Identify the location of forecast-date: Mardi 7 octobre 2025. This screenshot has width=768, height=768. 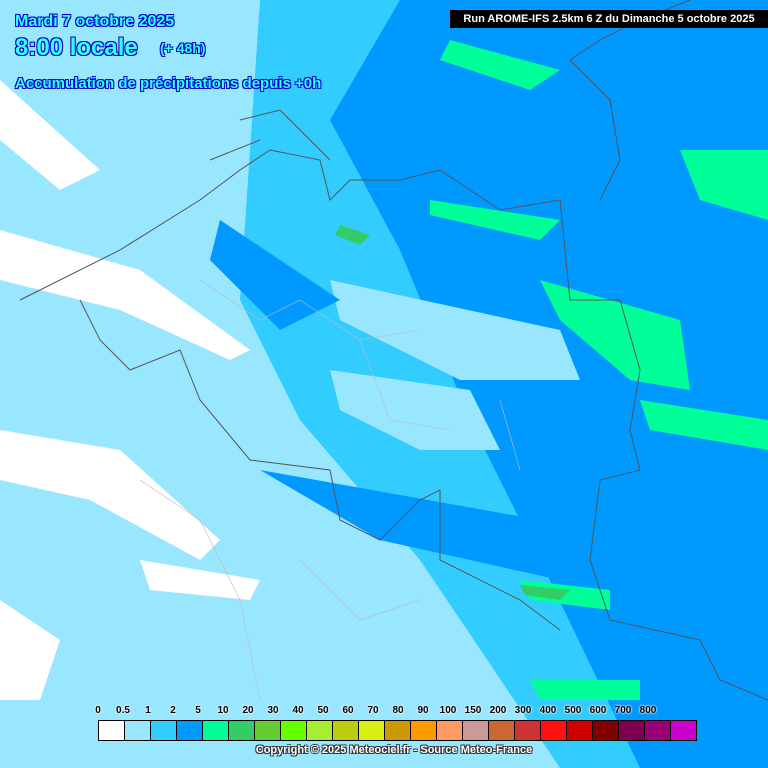
(95, 21).